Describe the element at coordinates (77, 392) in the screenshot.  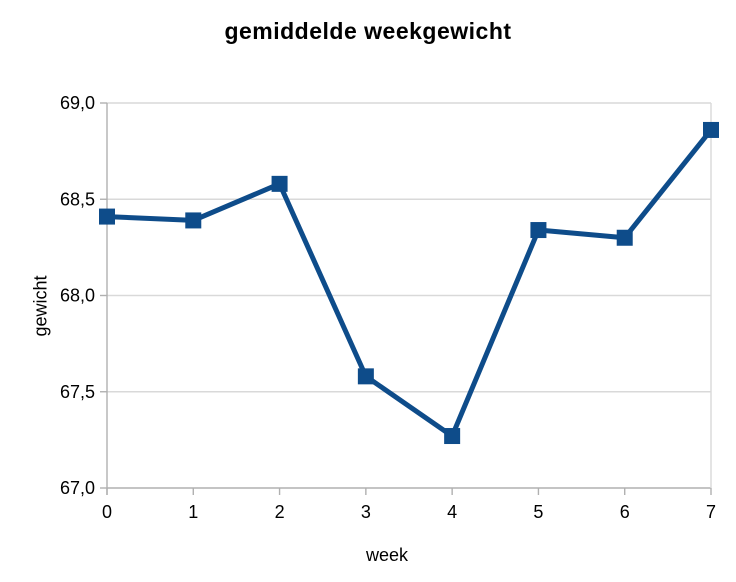
I see `y-tick-label: 67,5` at that location.